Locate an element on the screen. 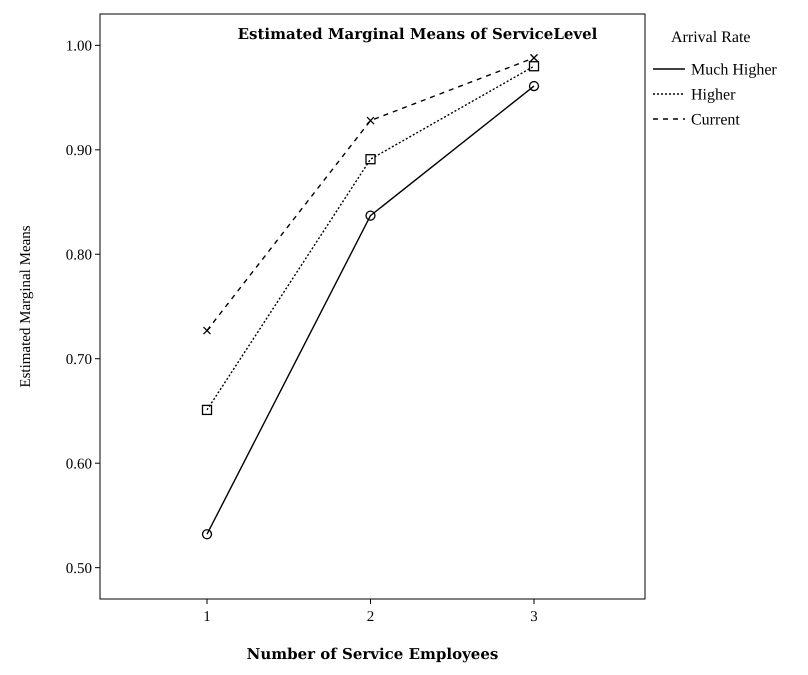  text: Estimated Marginal Means of ServiceLevel is located at coordinates (418, 34).